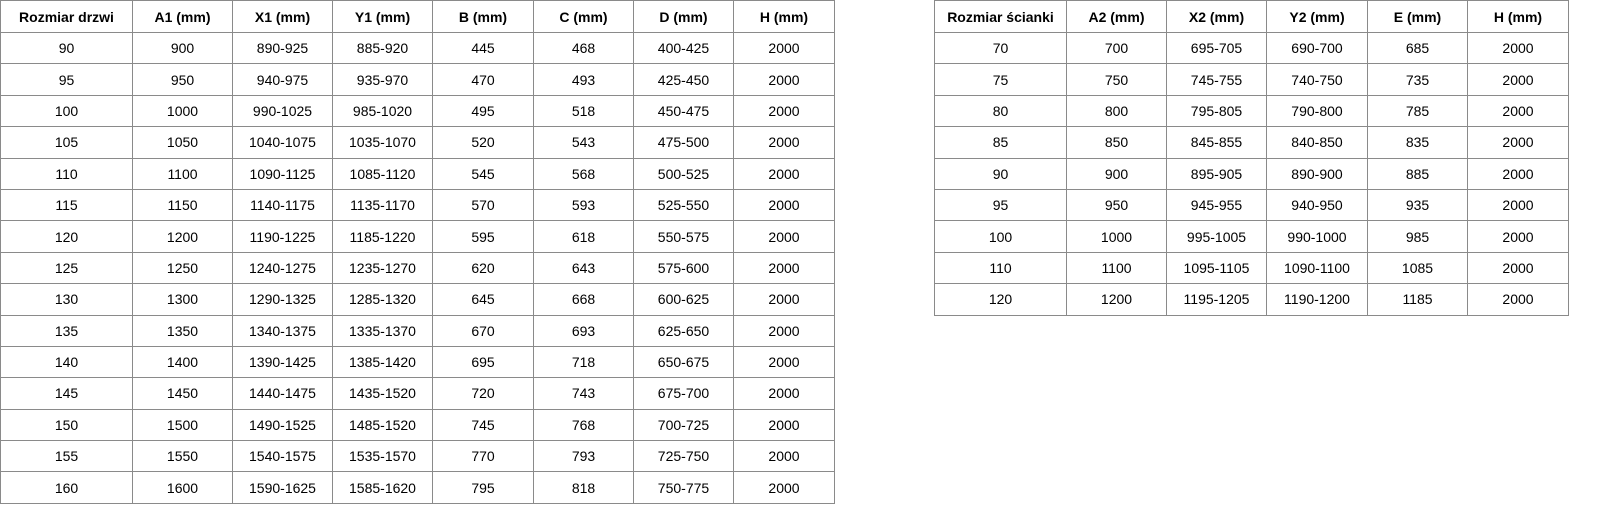  What do you see at coordinates (282, 48) in the screenshot?
I see `table-cell: 890-925` at bounding box center [282, 48].